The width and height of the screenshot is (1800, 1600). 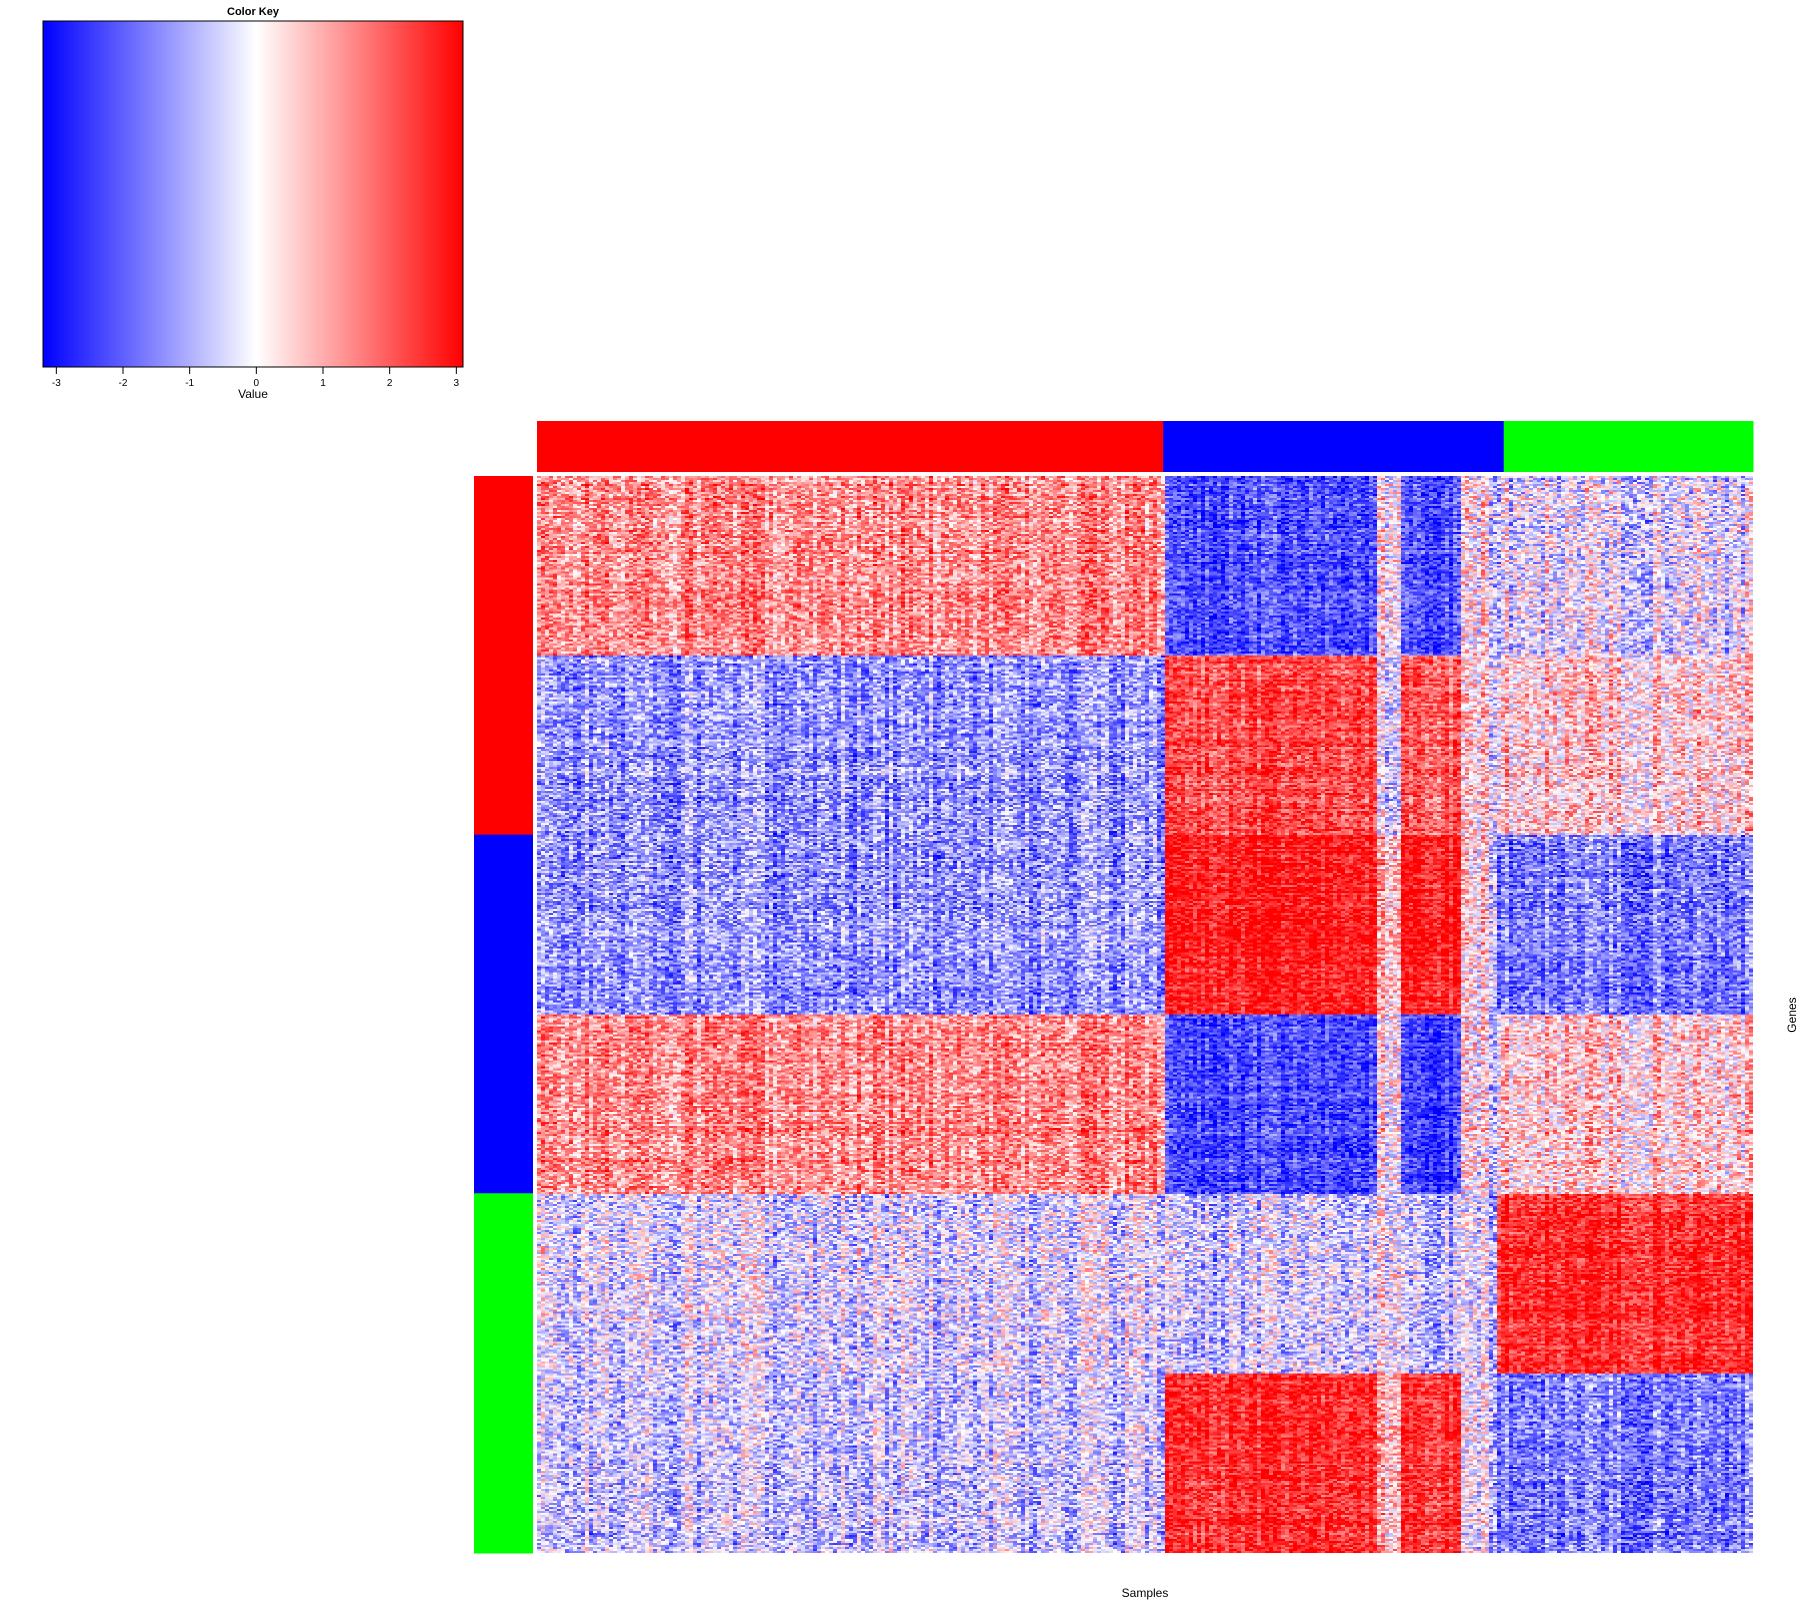 I want to click on color-key-tick-label: -3, so click(x=56, y=383).